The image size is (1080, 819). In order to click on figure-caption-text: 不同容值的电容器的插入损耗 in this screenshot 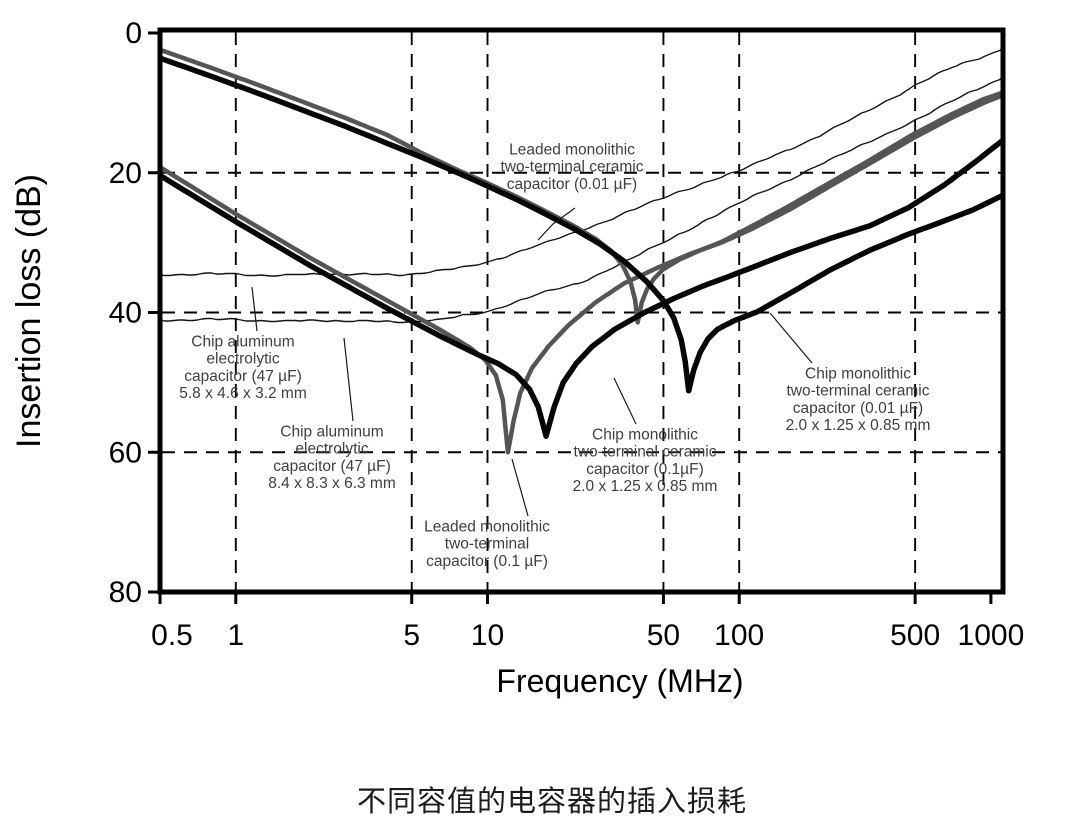, I will do `click(551, 802)`.